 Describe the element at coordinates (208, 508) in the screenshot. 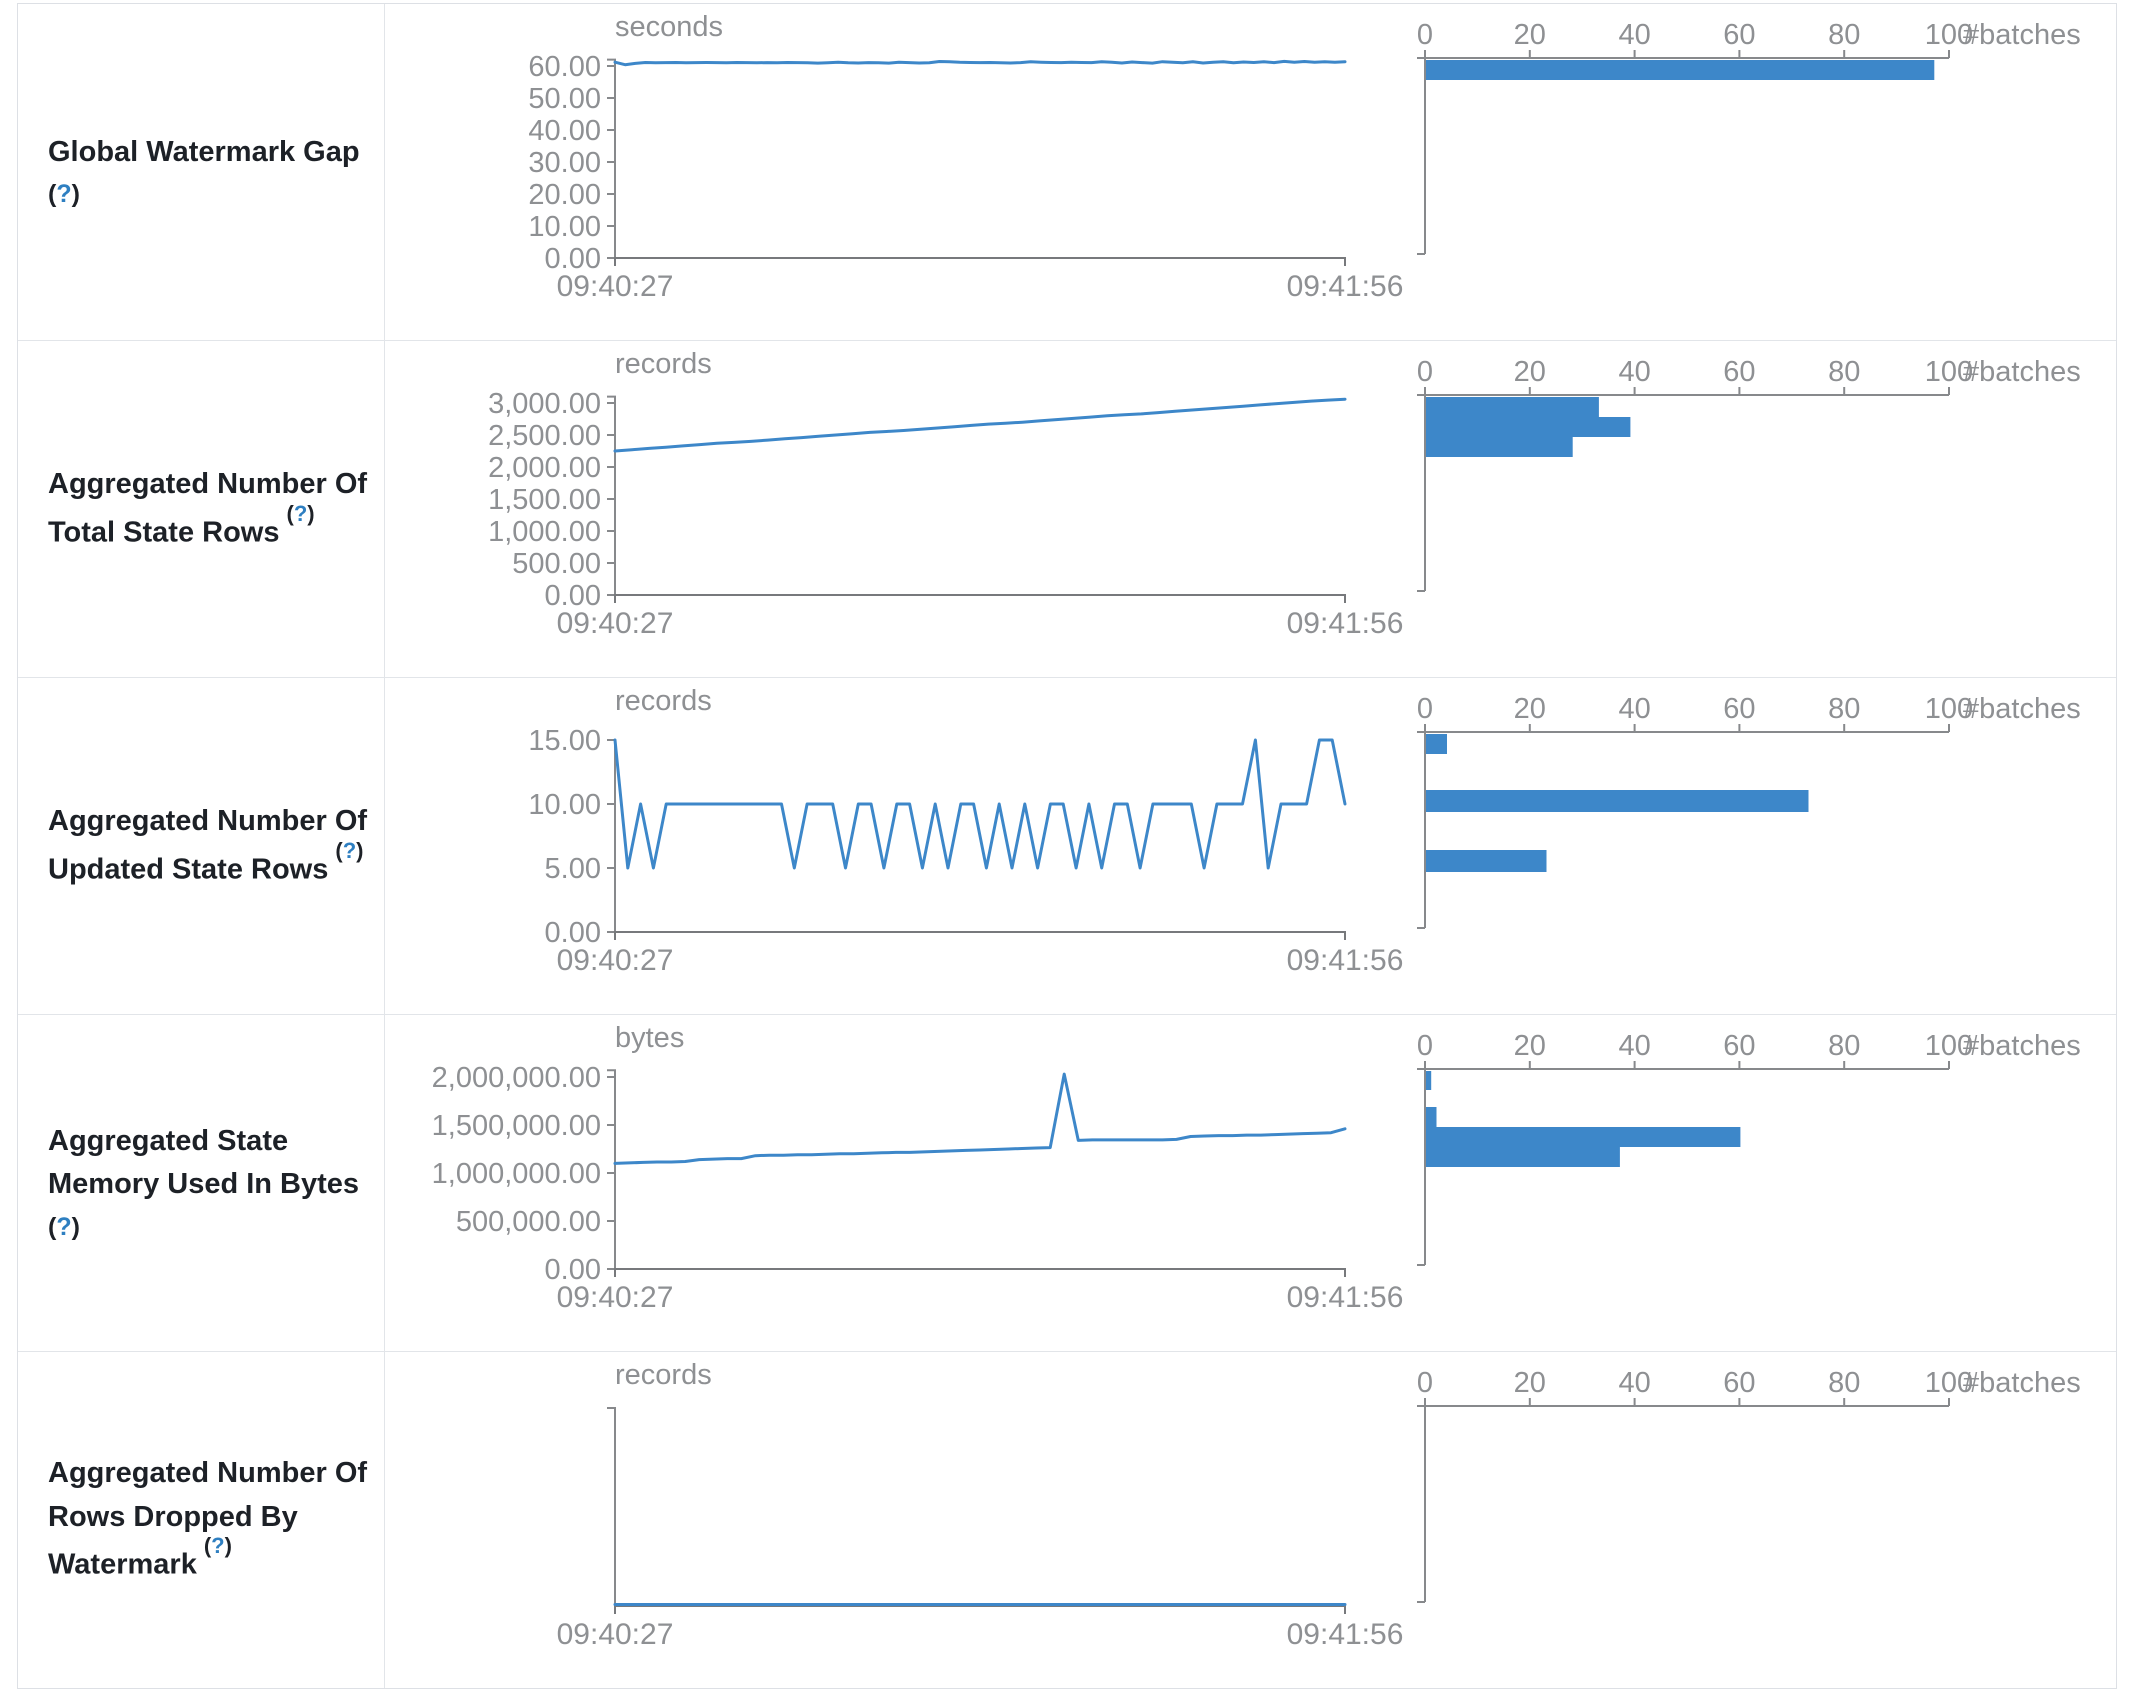

I see `metric-title-text: Aggregated Number Of Total State Rows` at that location.